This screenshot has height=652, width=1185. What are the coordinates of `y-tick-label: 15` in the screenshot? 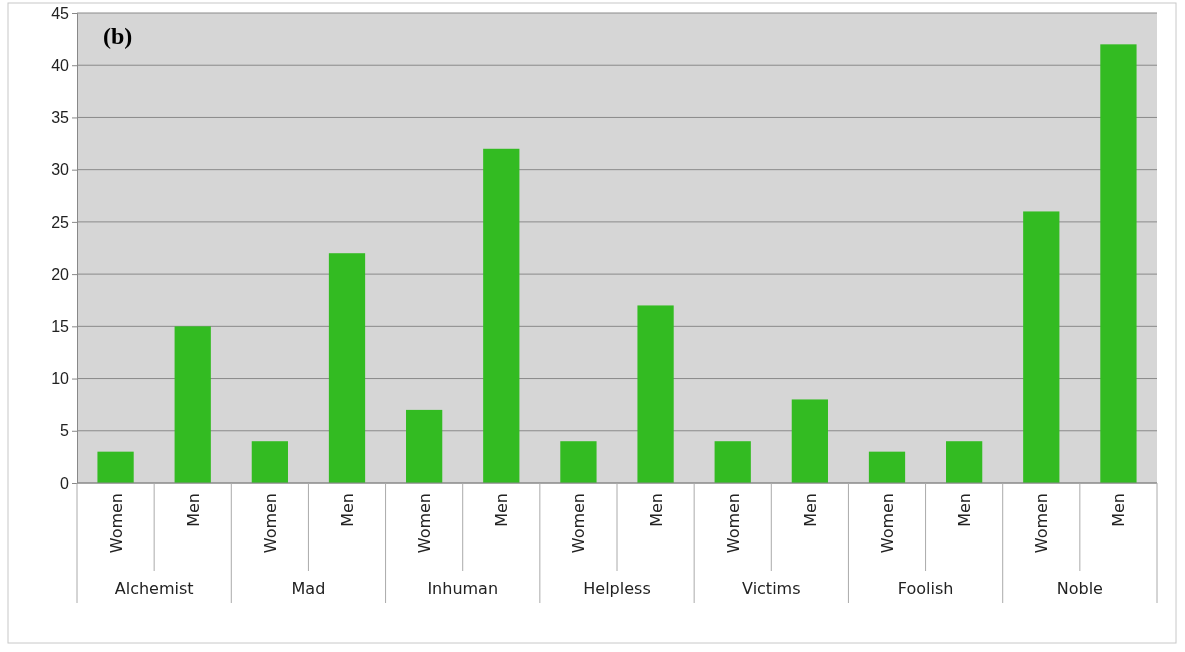 It's located at (60, 326).